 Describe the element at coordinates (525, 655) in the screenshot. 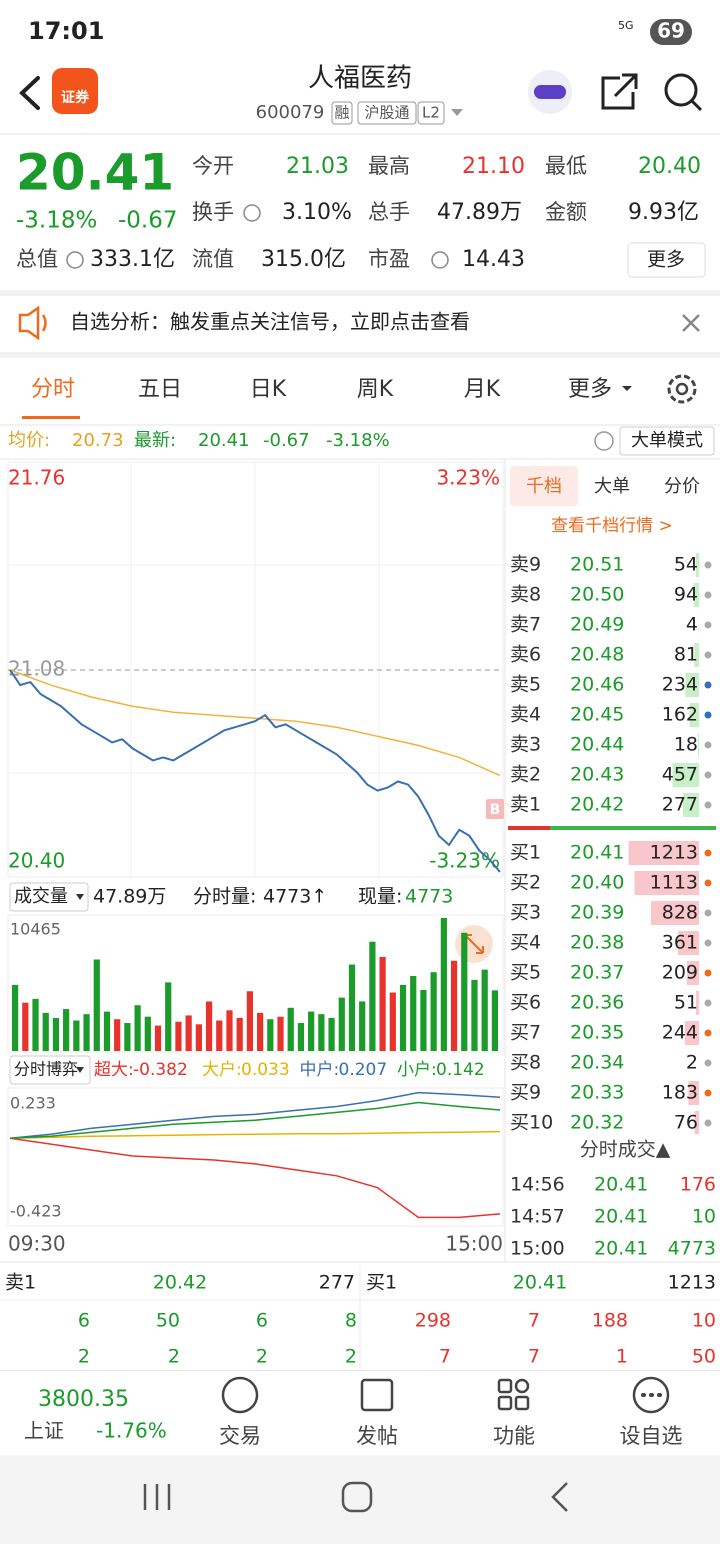

I see `book-level: 卖6` at that location.